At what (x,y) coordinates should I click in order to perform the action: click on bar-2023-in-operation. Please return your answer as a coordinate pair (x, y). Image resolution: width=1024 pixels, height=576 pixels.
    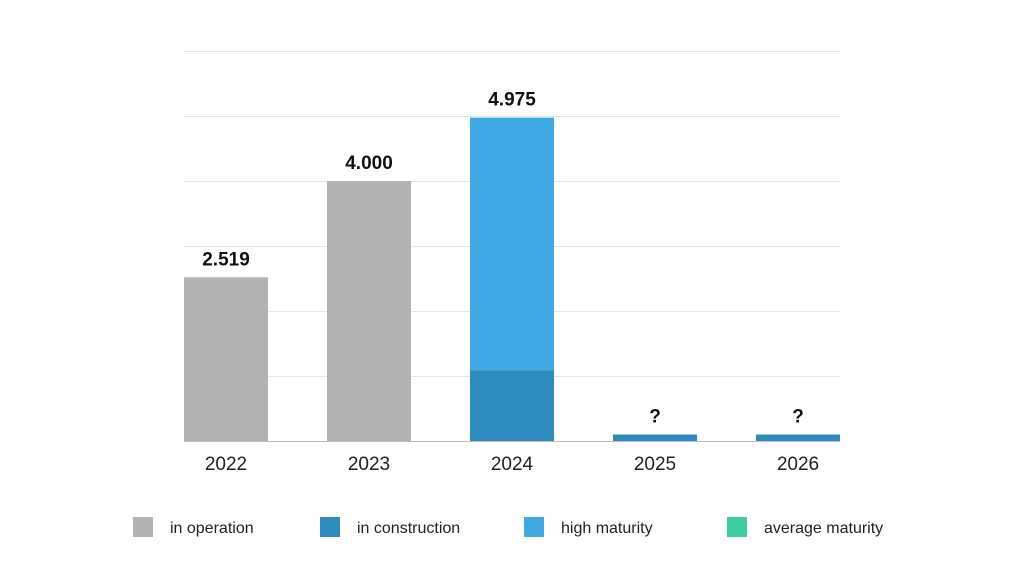
    Looking at the image, I should click on (369, 311).